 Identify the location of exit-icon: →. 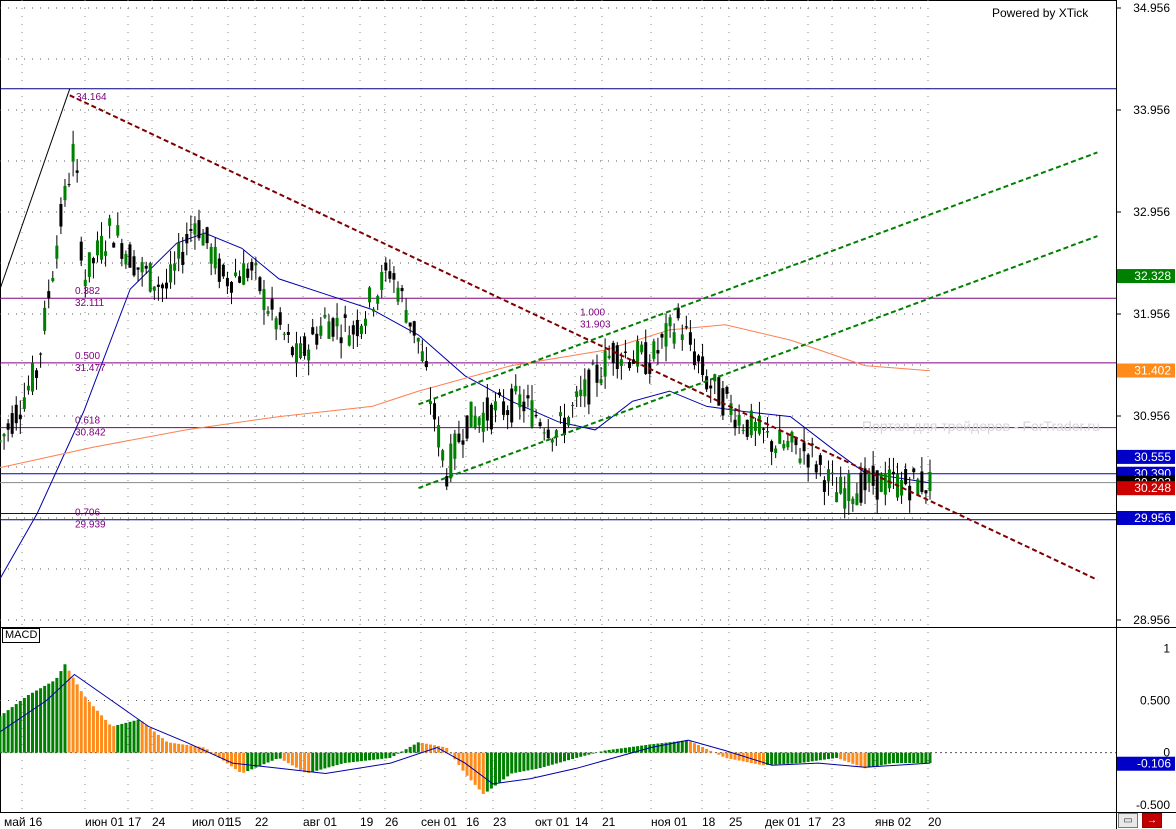
(1152, 820).